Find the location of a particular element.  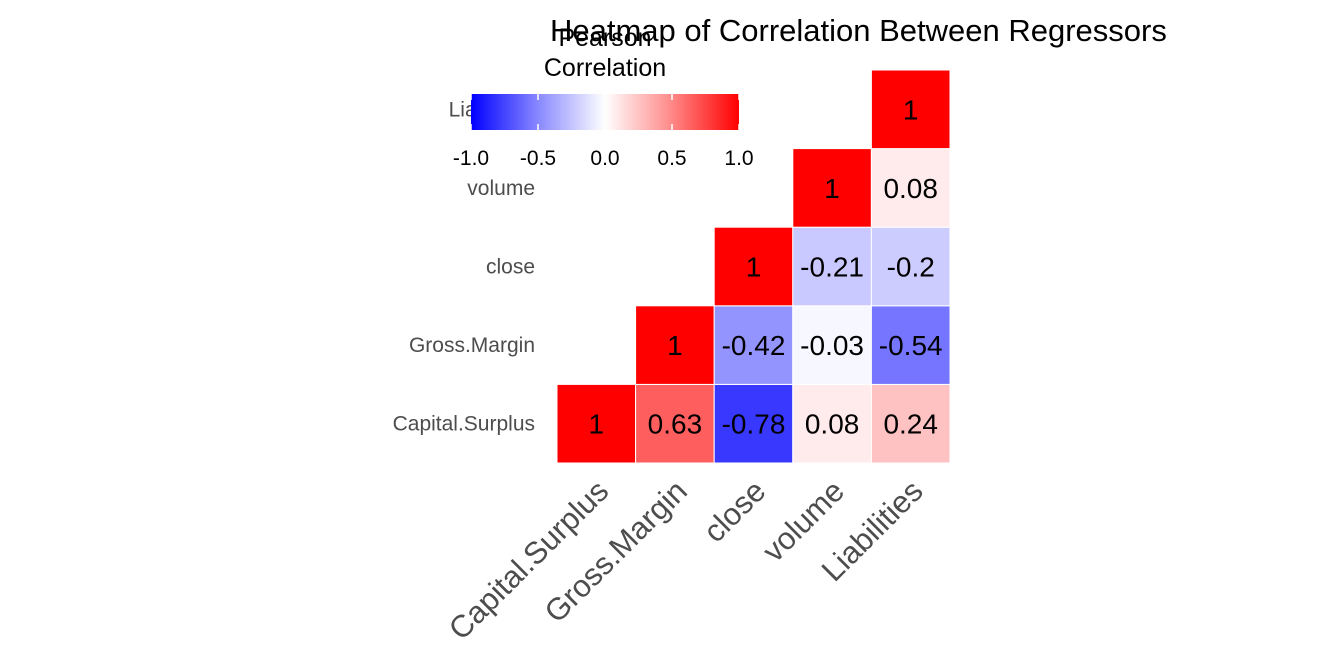

cell-value-label: -0.03 is located at coordinates (832, 345).